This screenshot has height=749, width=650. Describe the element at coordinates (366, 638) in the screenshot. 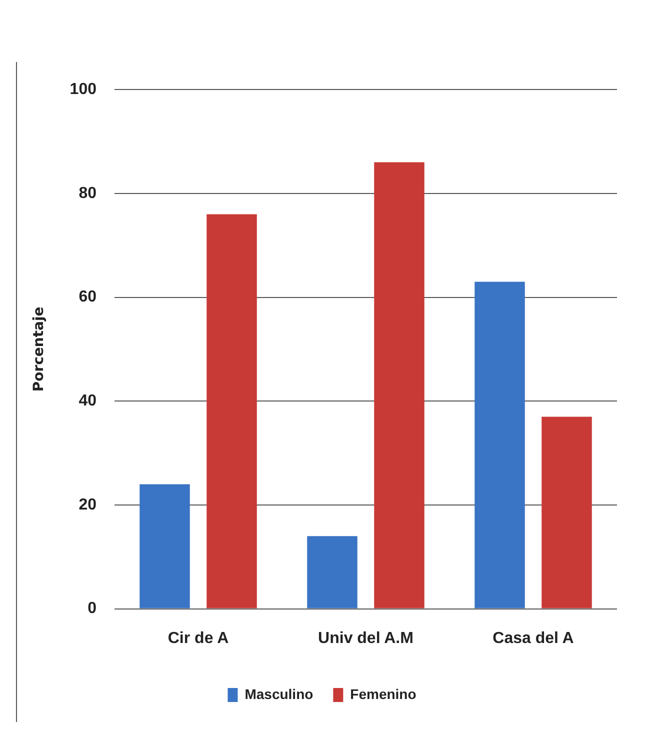

I see `x-tick-label: Univ del A.M` at that location.